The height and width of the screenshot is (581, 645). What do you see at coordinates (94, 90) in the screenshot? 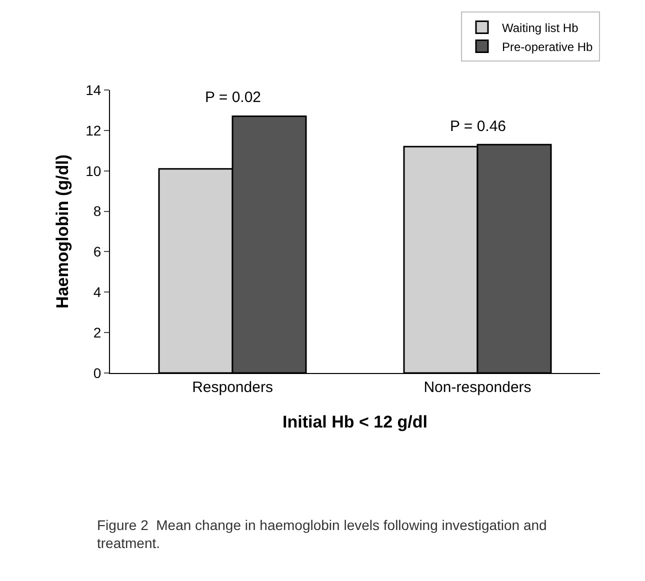
I see `y-tick-label: 14` at bounding box center [94, 90].